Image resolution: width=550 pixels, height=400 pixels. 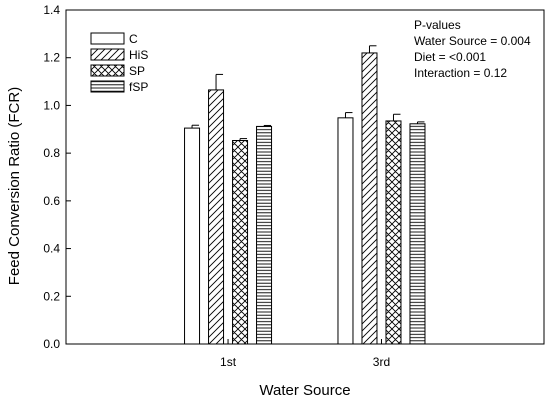 I want to click on y-tick-label: 0.4, so click(x=51, y=249).